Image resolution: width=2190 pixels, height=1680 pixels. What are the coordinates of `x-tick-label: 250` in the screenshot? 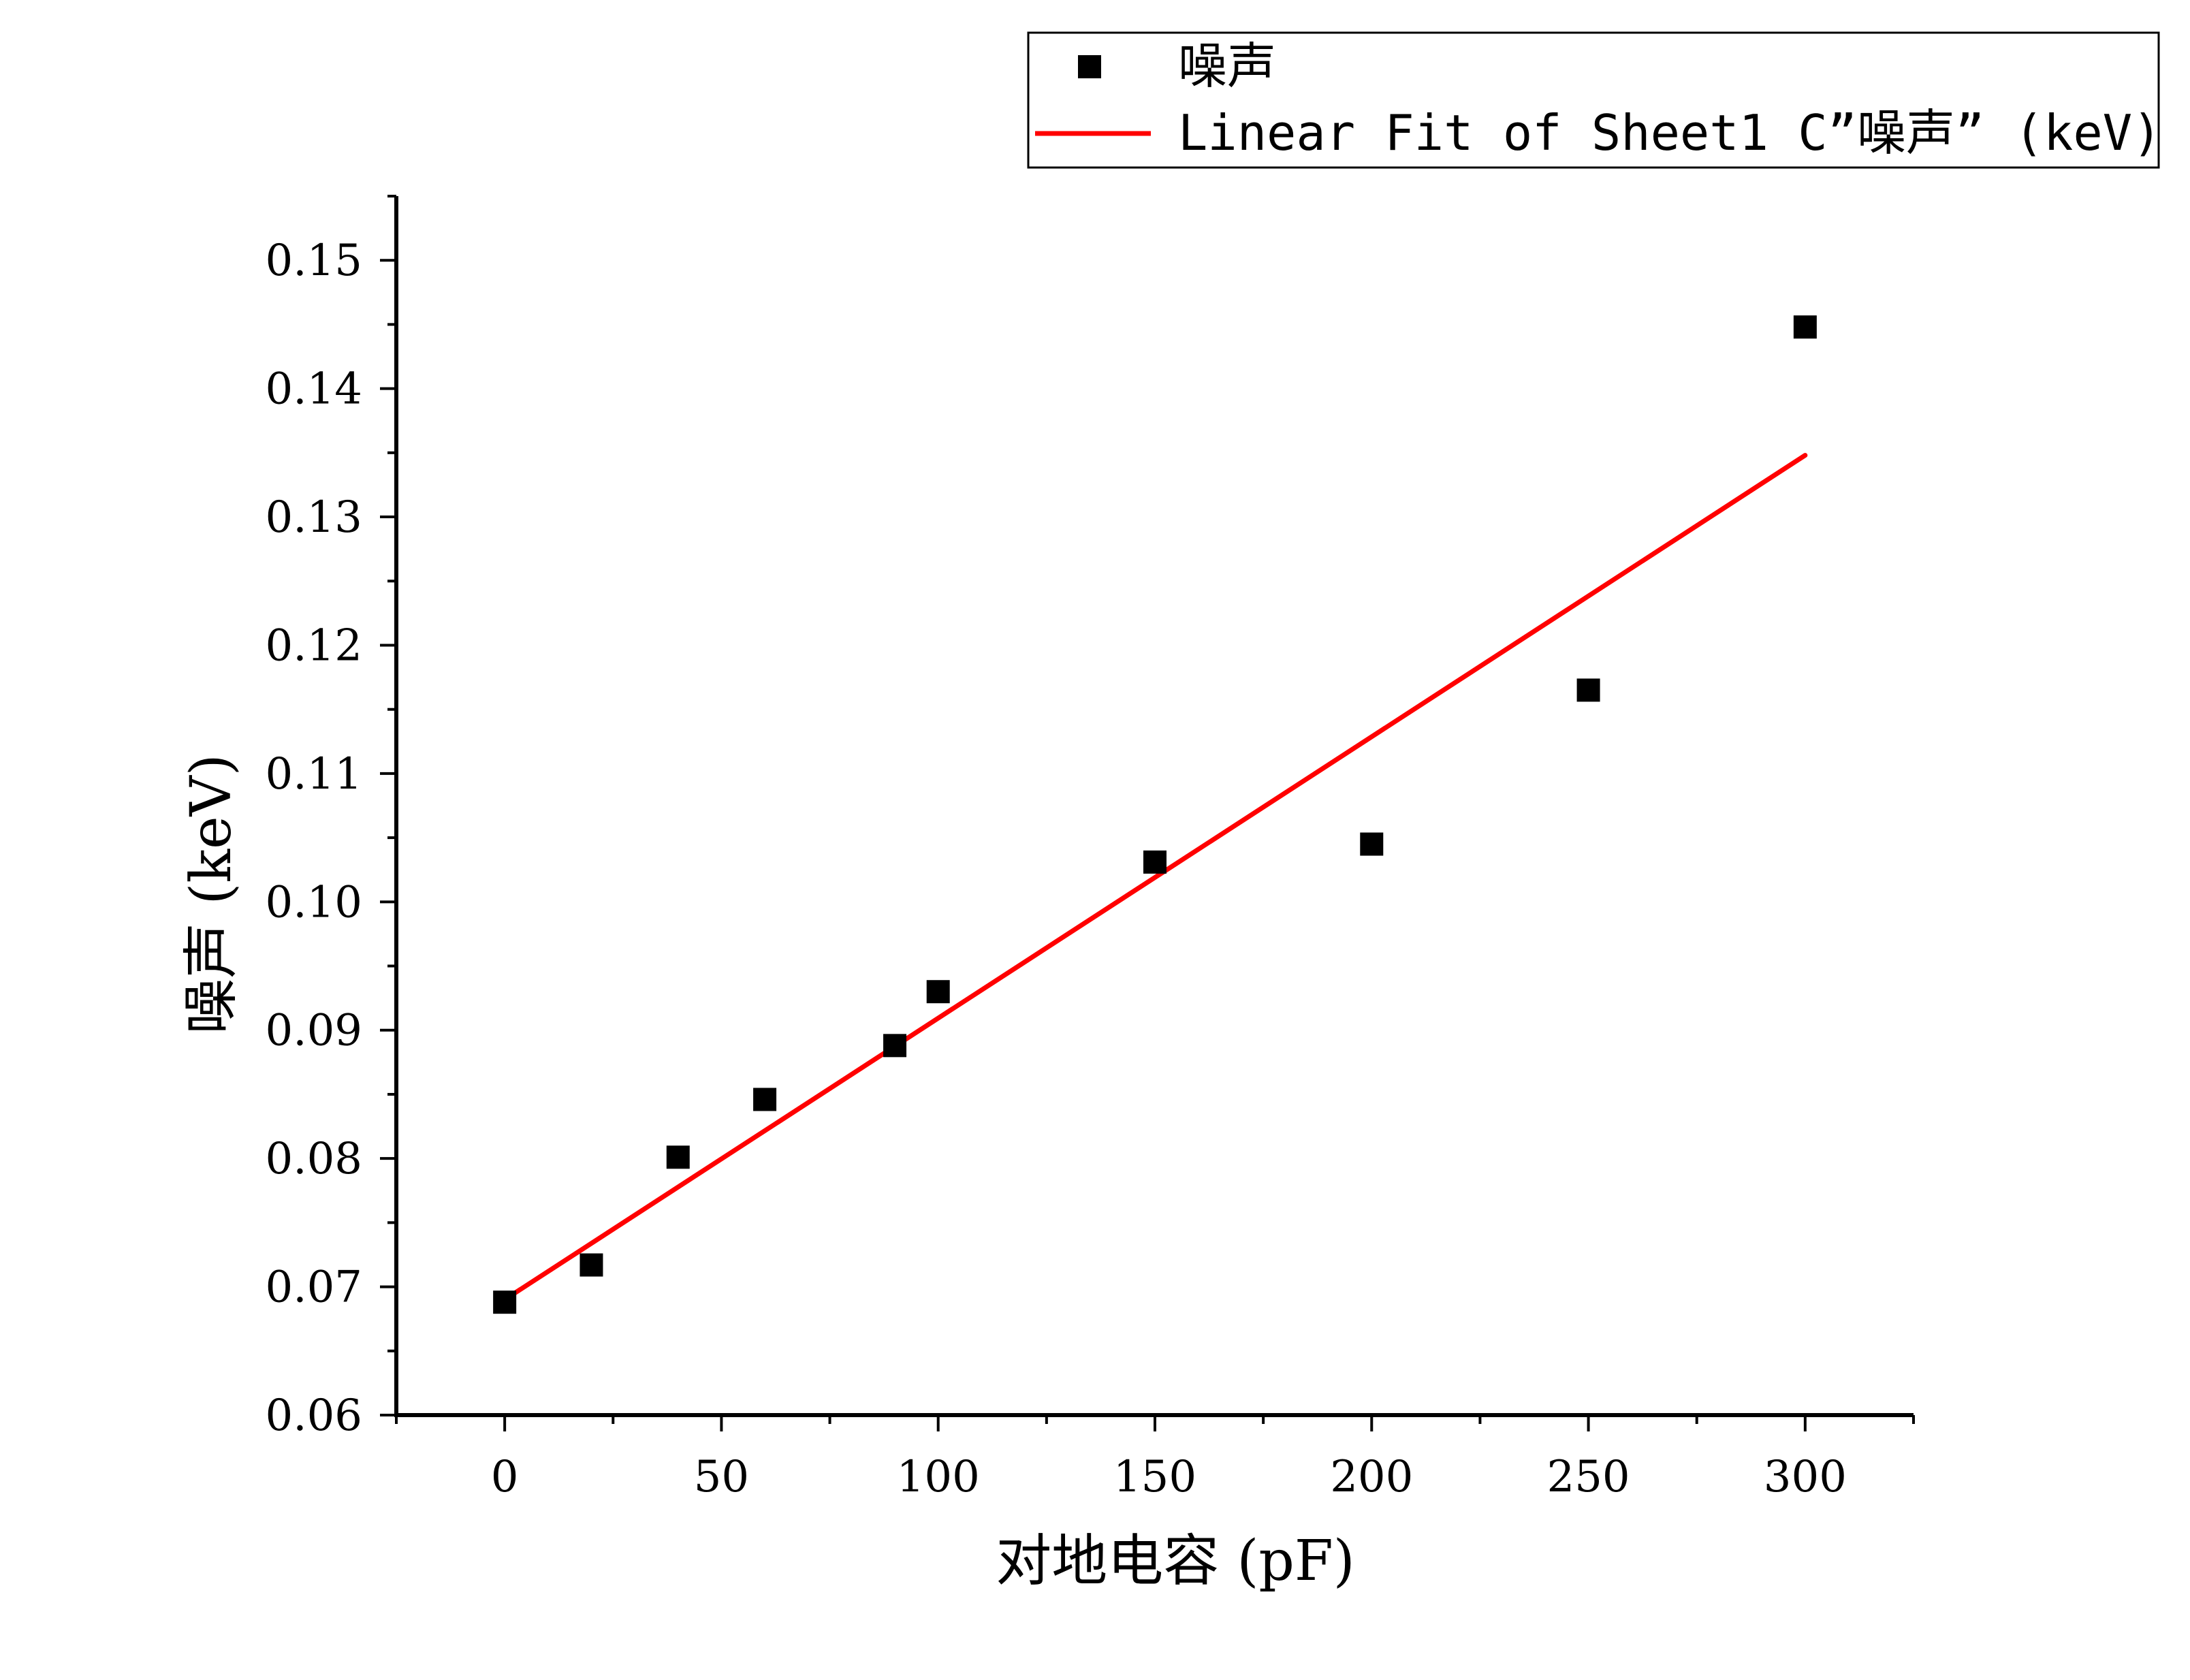 It's located at (1588, 1477).